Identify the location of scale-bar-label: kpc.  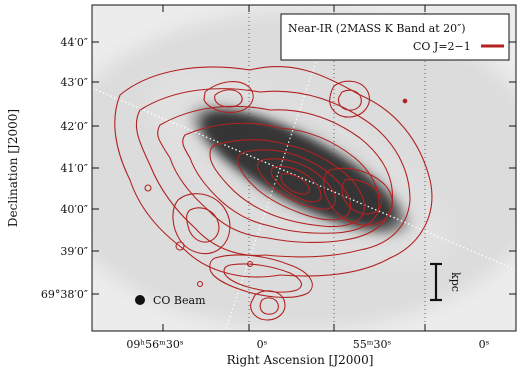
(455, 282).